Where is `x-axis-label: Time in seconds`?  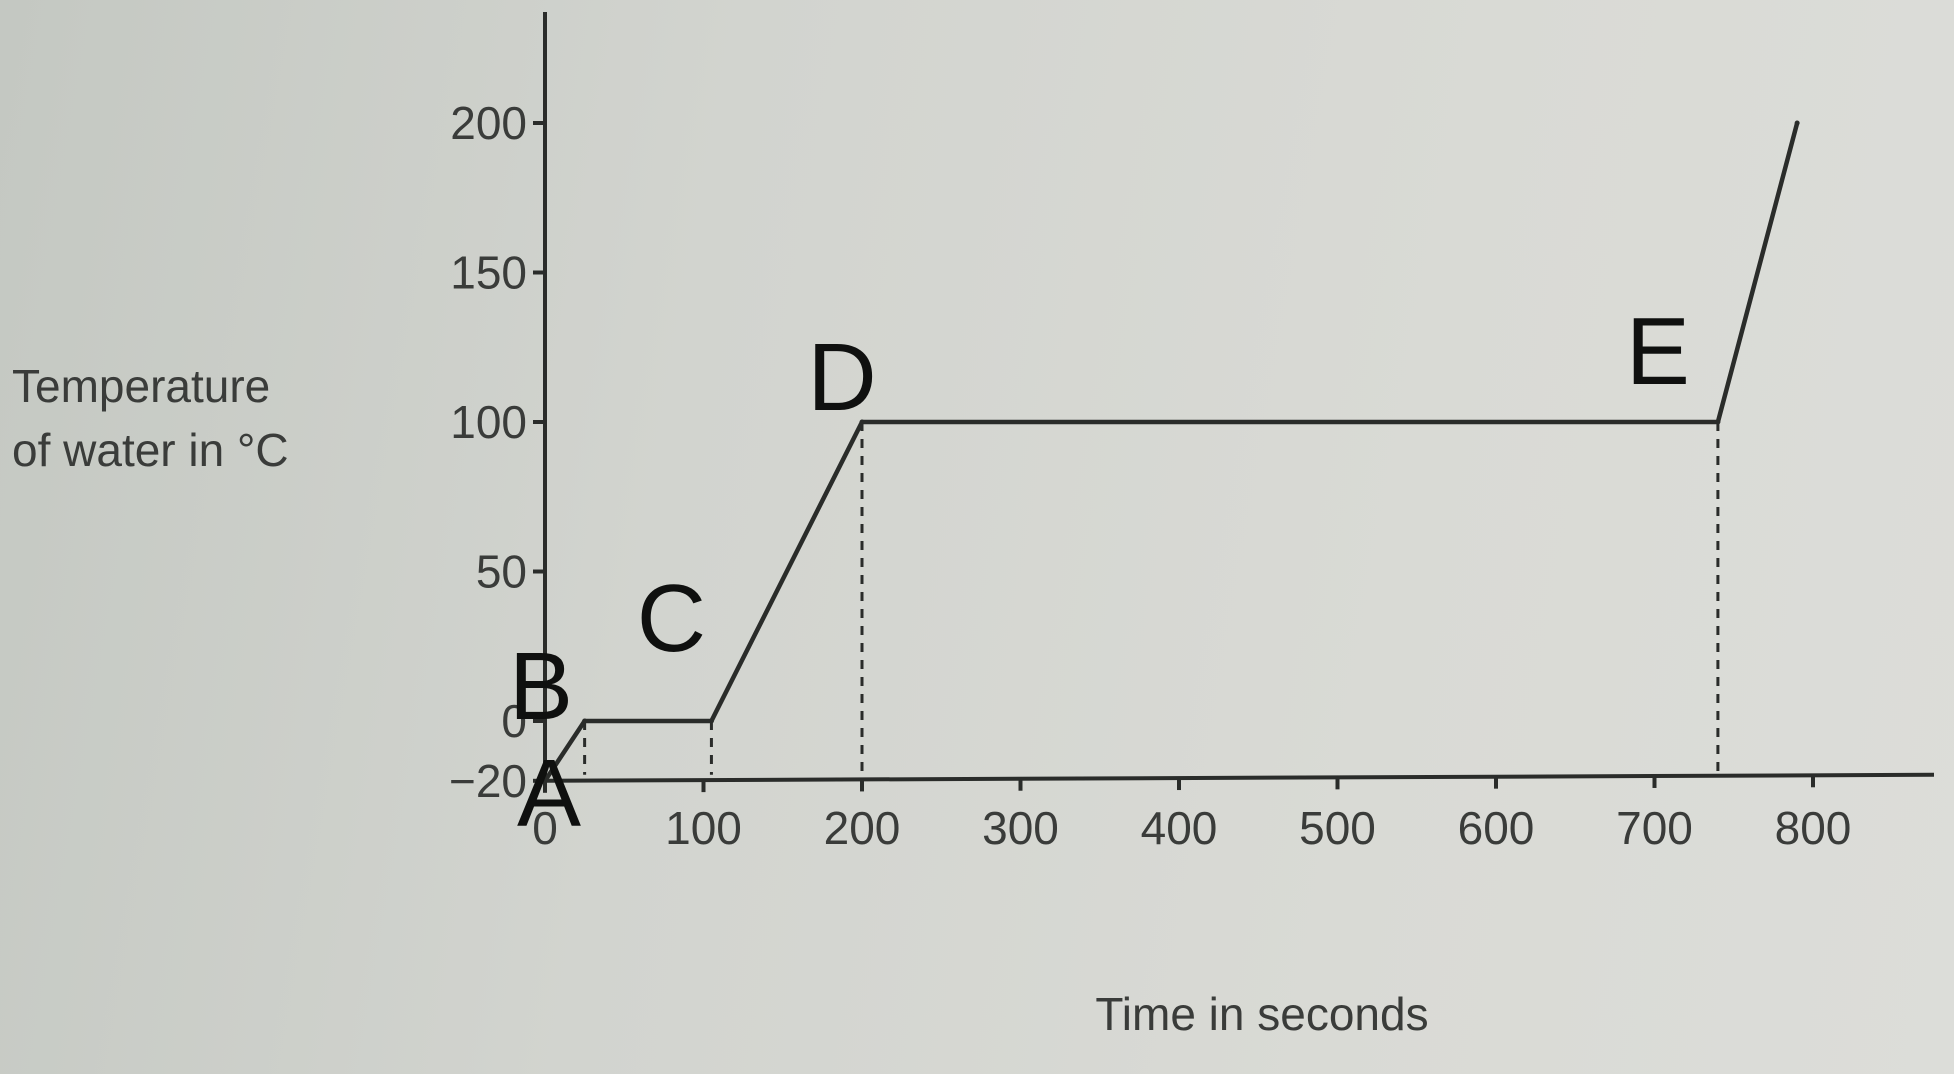 x-axis-label: Time in seconds is located at coordinates (1261, 1014).